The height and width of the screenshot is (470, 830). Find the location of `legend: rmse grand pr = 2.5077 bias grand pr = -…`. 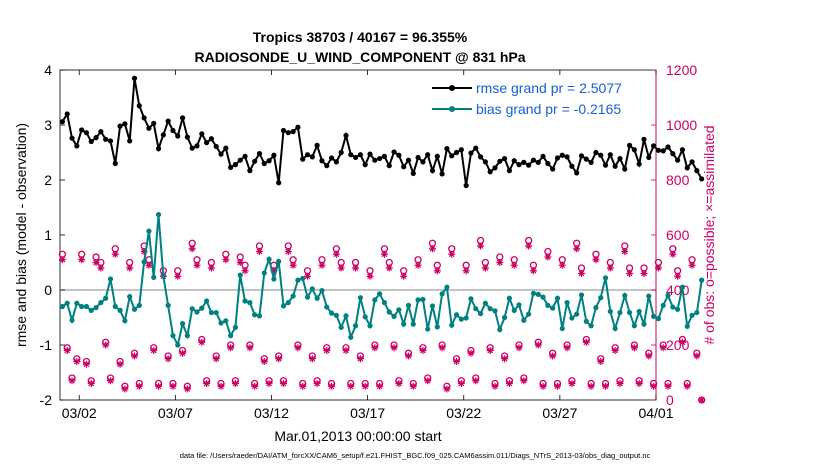

legend: rmse grand pr = 2.5077 bias grand pr = -… is located at coordinates (540, 98).